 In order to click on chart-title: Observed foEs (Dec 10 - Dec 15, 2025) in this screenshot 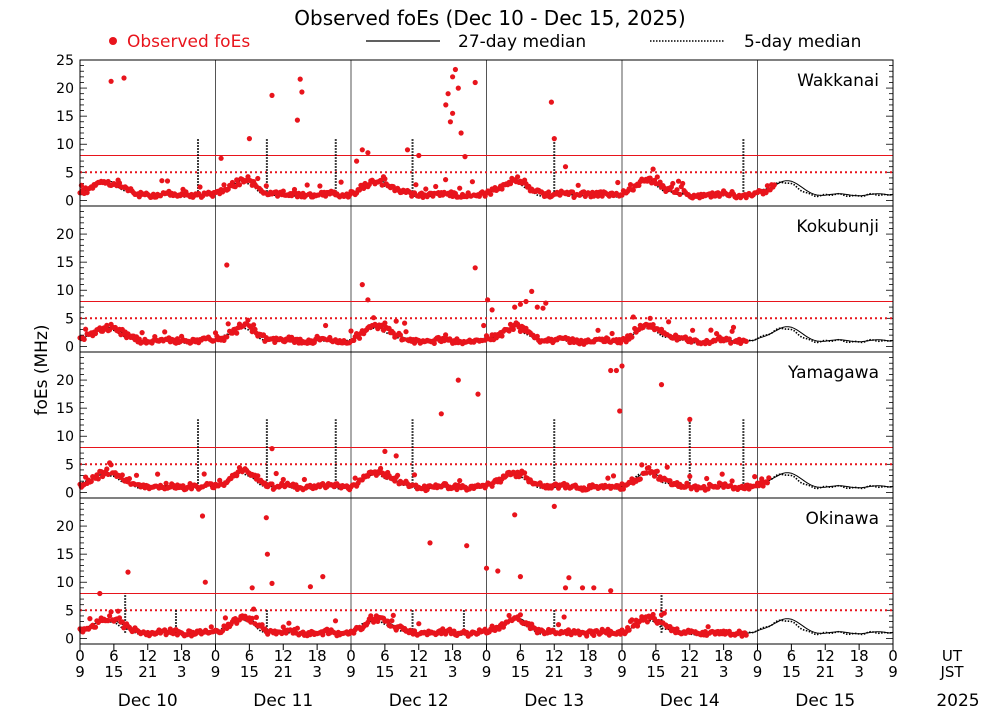, I will do `click(489, 18)`.